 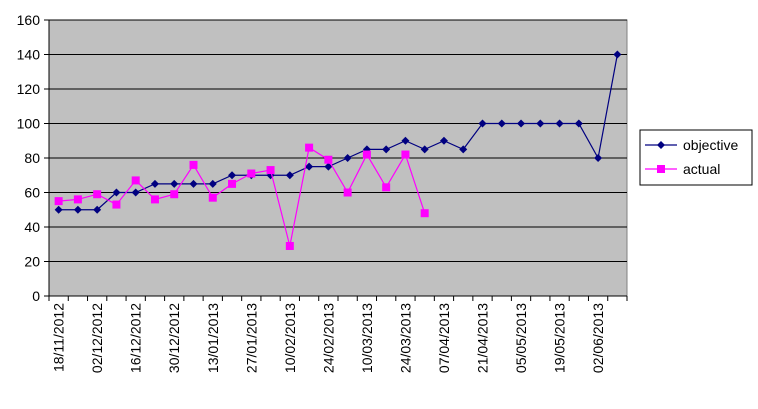 I want to click on legend: objective actual, so click(x=696, y=157).